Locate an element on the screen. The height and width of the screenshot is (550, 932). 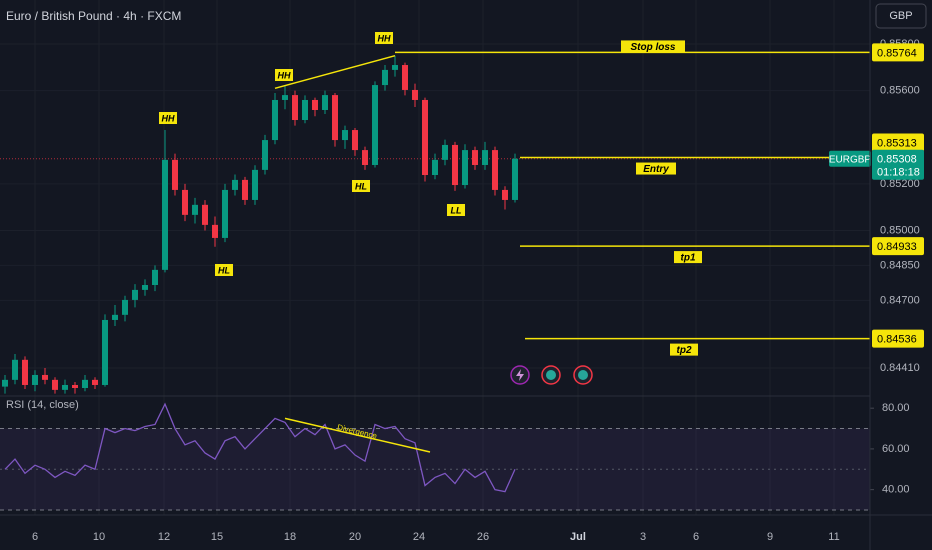
level-price: 0.84536 is located at coordinates (897, 340).